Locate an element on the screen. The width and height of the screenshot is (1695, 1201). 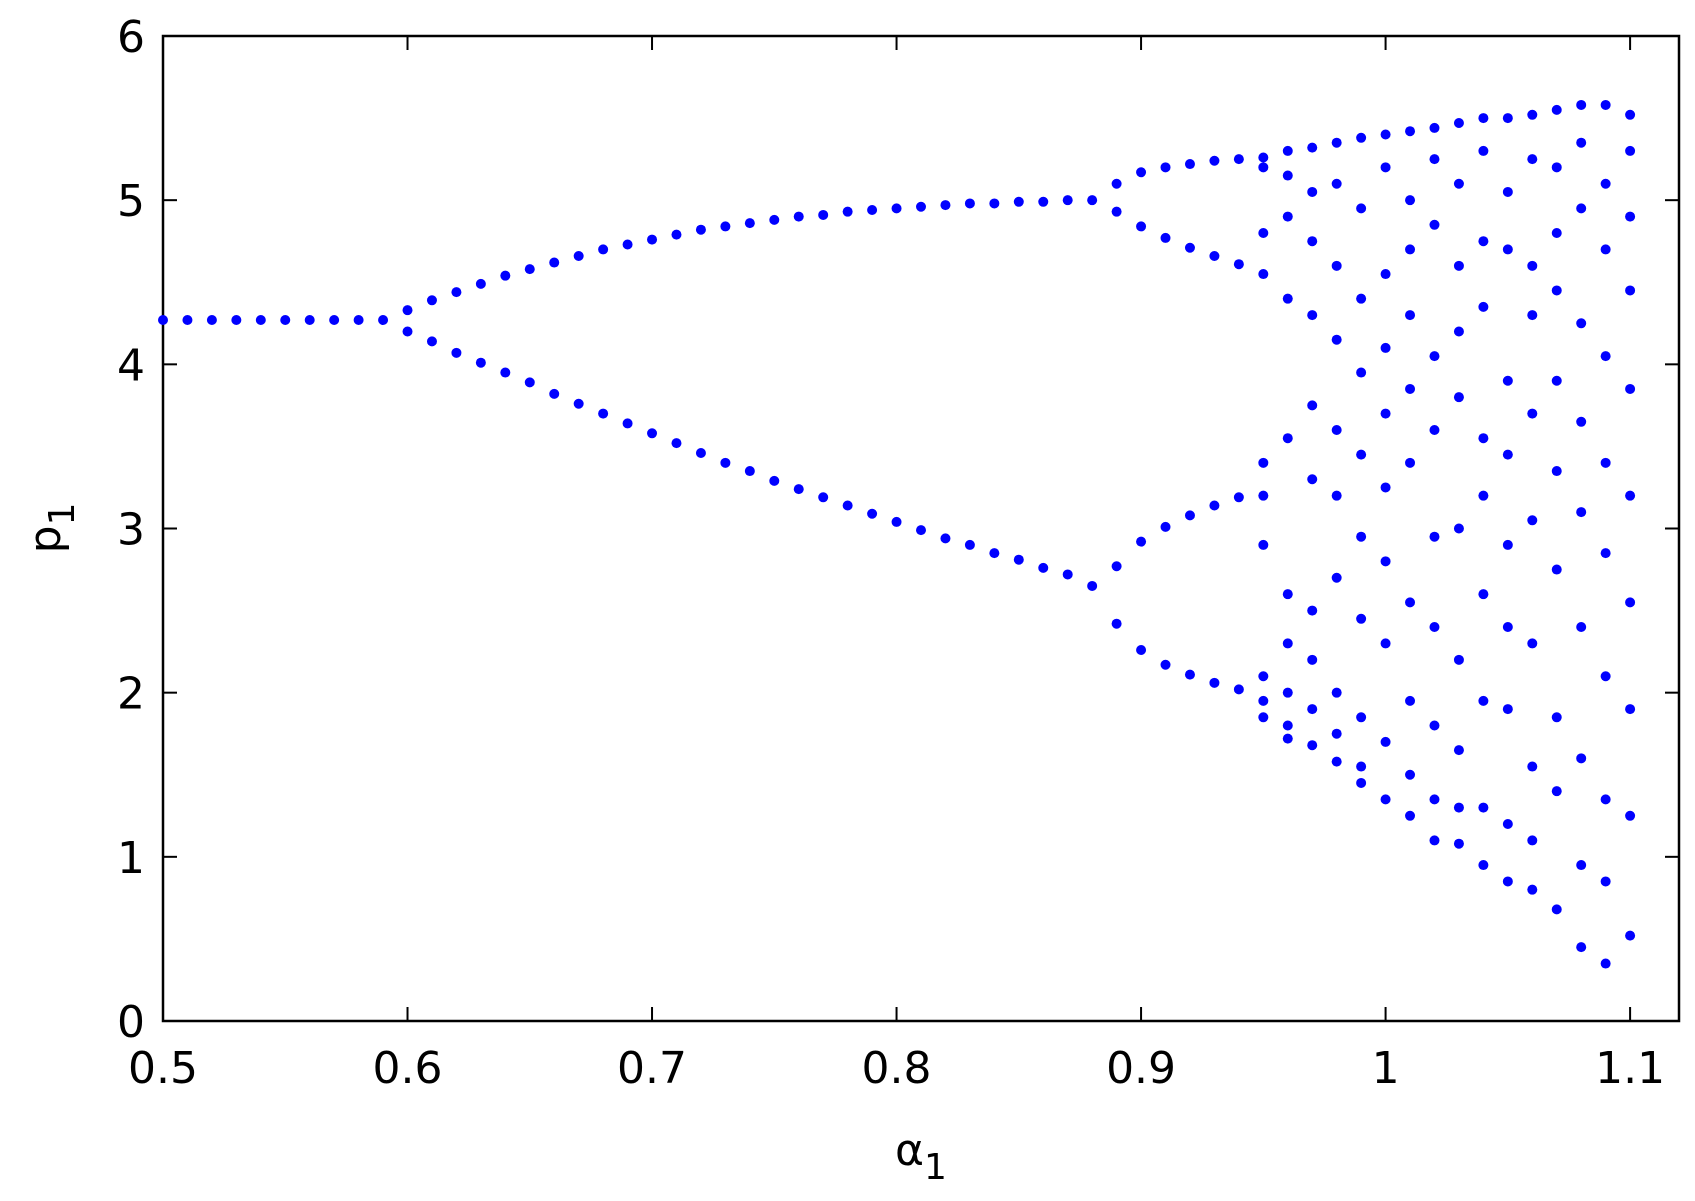
y-tick-label: 1 is located at coordinates (131, 858).